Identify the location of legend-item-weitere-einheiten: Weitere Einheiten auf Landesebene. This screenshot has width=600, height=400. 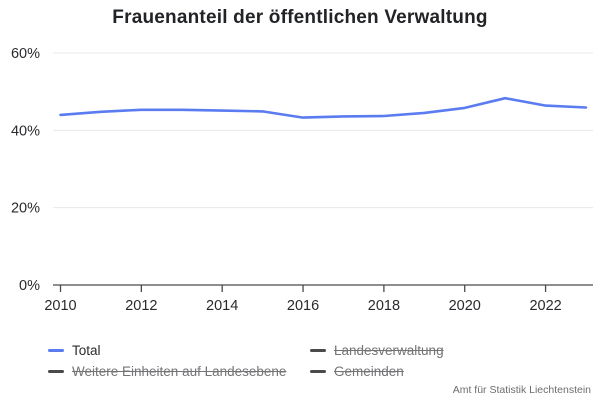
(179, 371).